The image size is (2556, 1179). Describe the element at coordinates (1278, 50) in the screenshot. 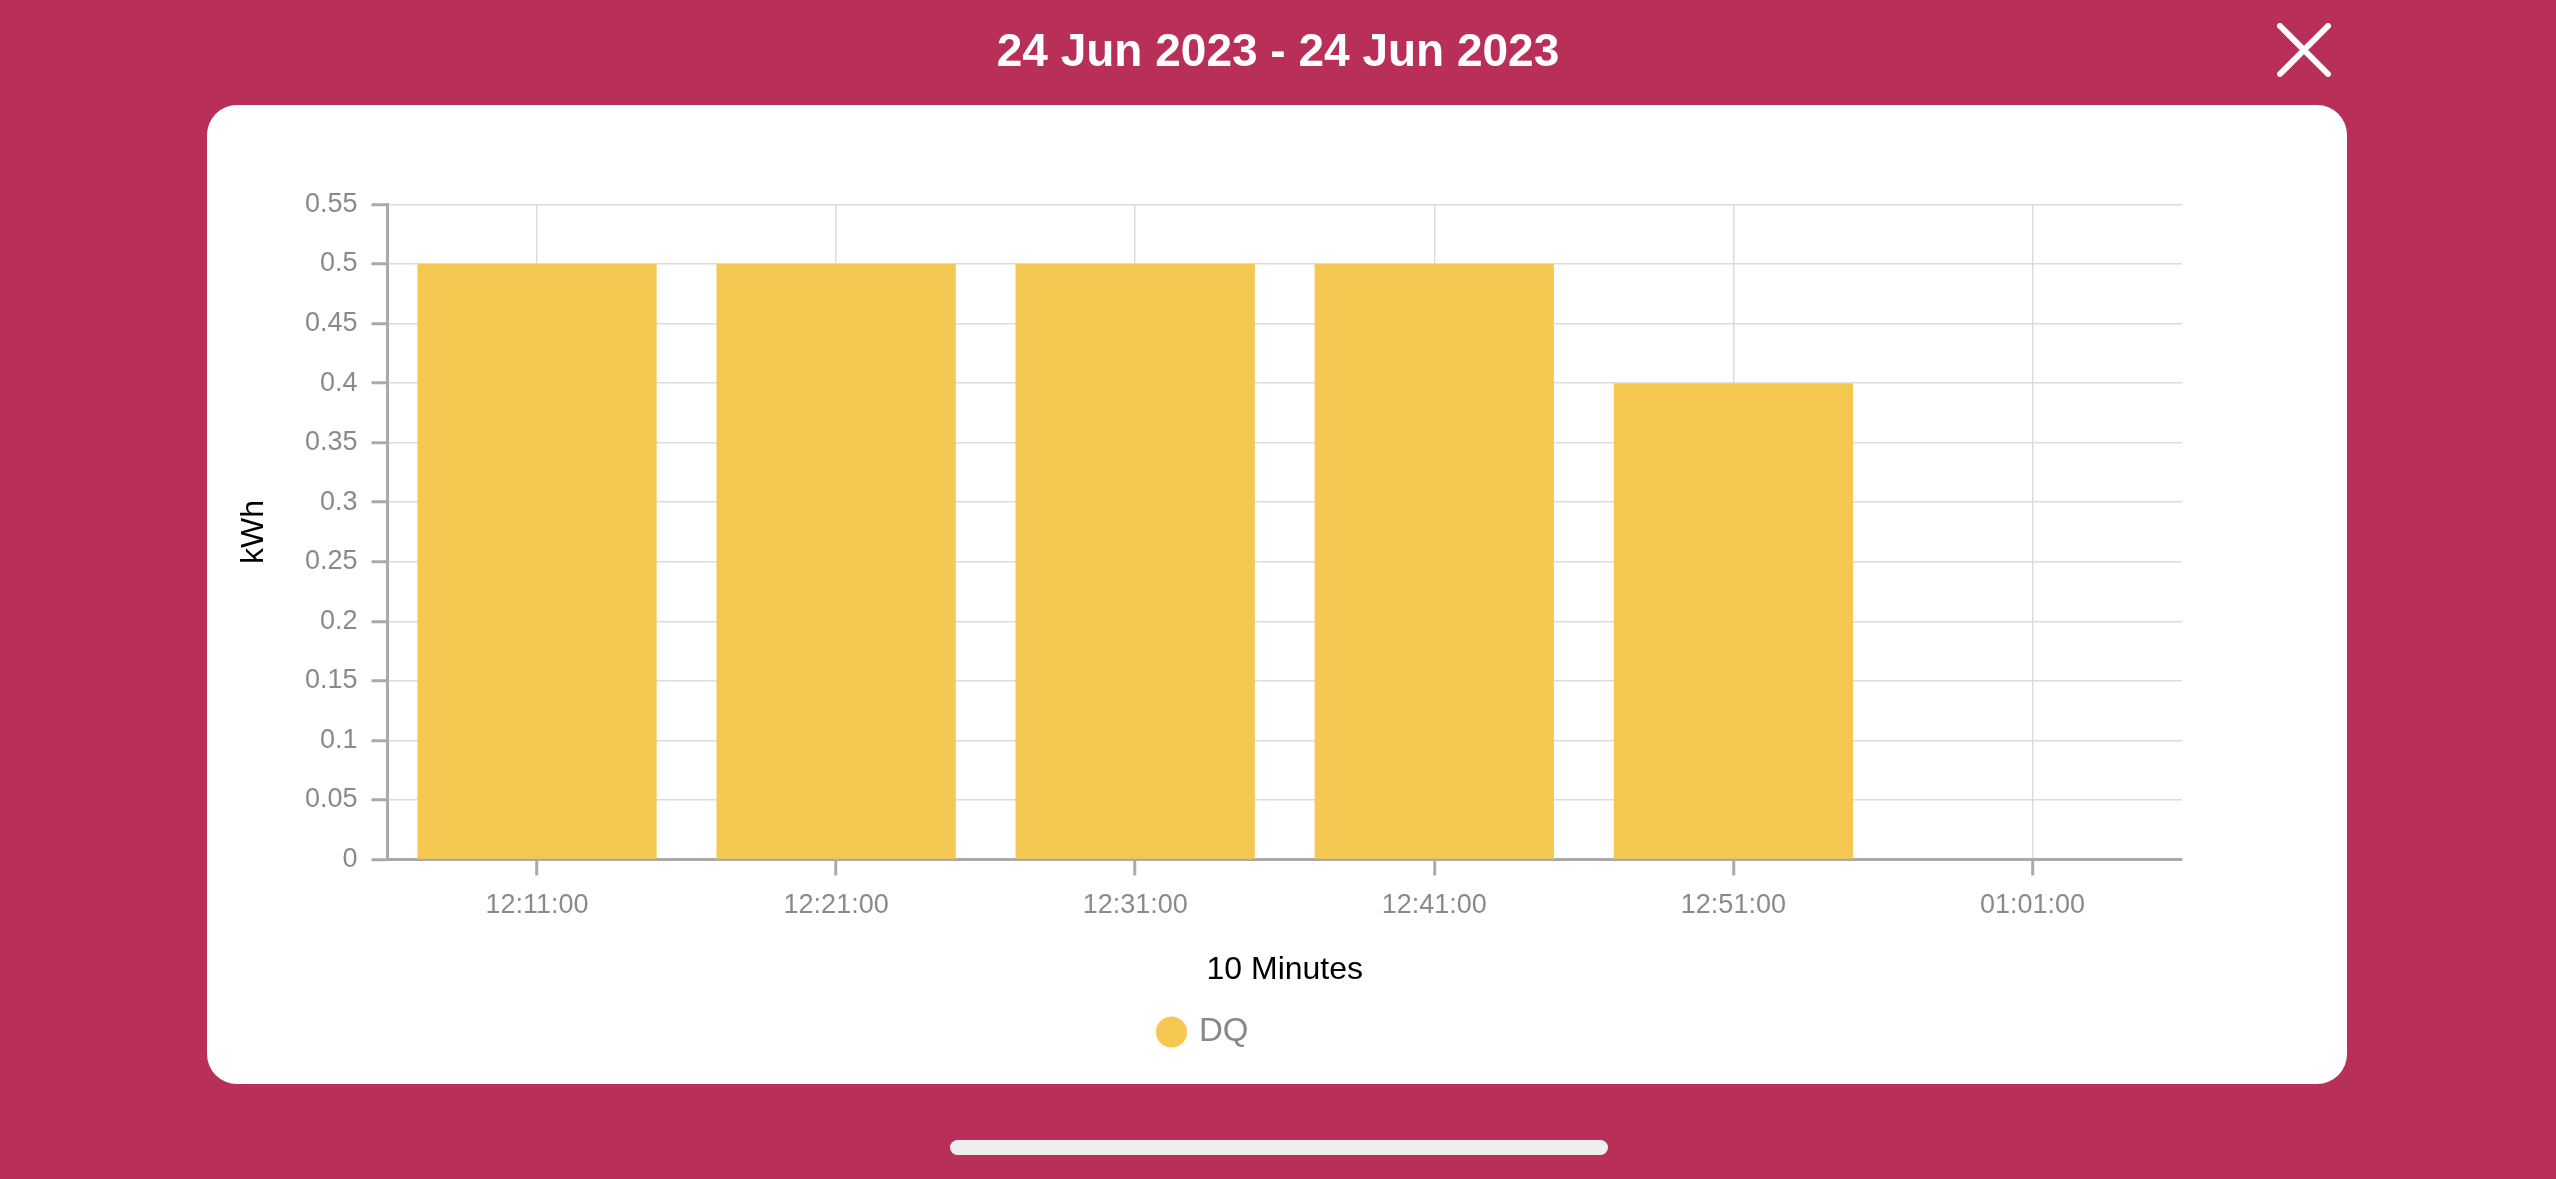

I see `chart-title: 24 Jun 2023 - 24 Jun 2023` at that location.